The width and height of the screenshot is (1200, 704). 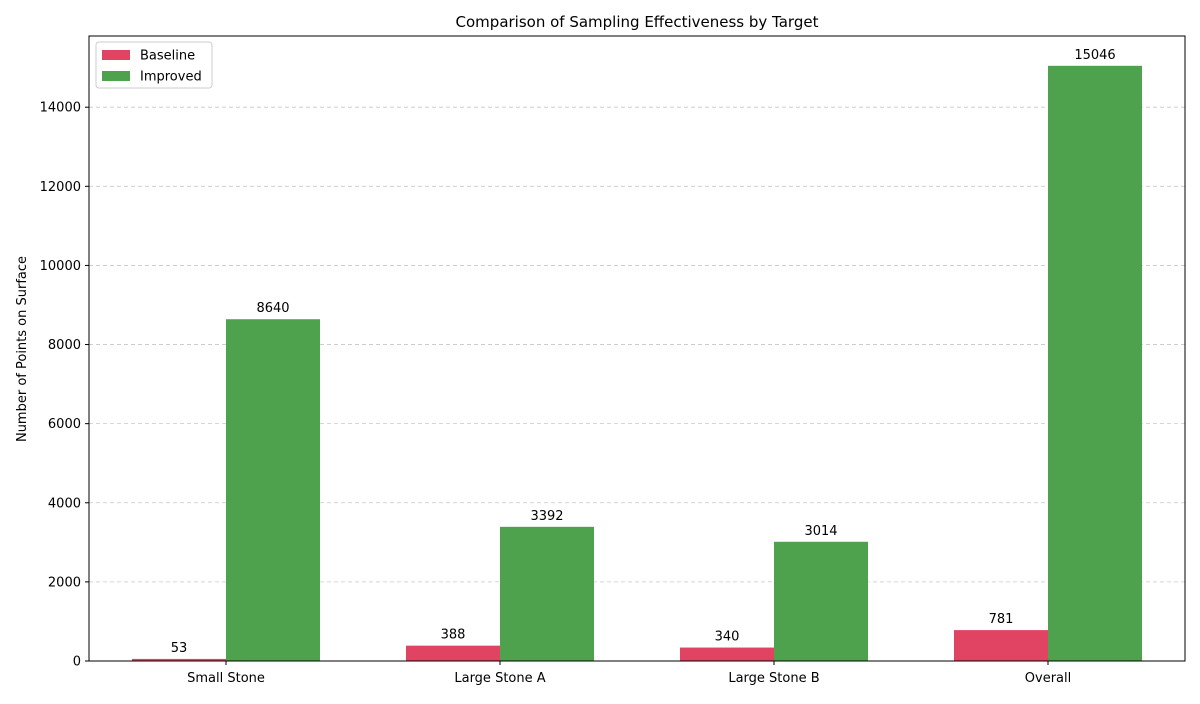 What do you see at coordinates (64, 345) in the screenshot?
I see `y-tick-label: 8000` at bounding box center [64, 345].